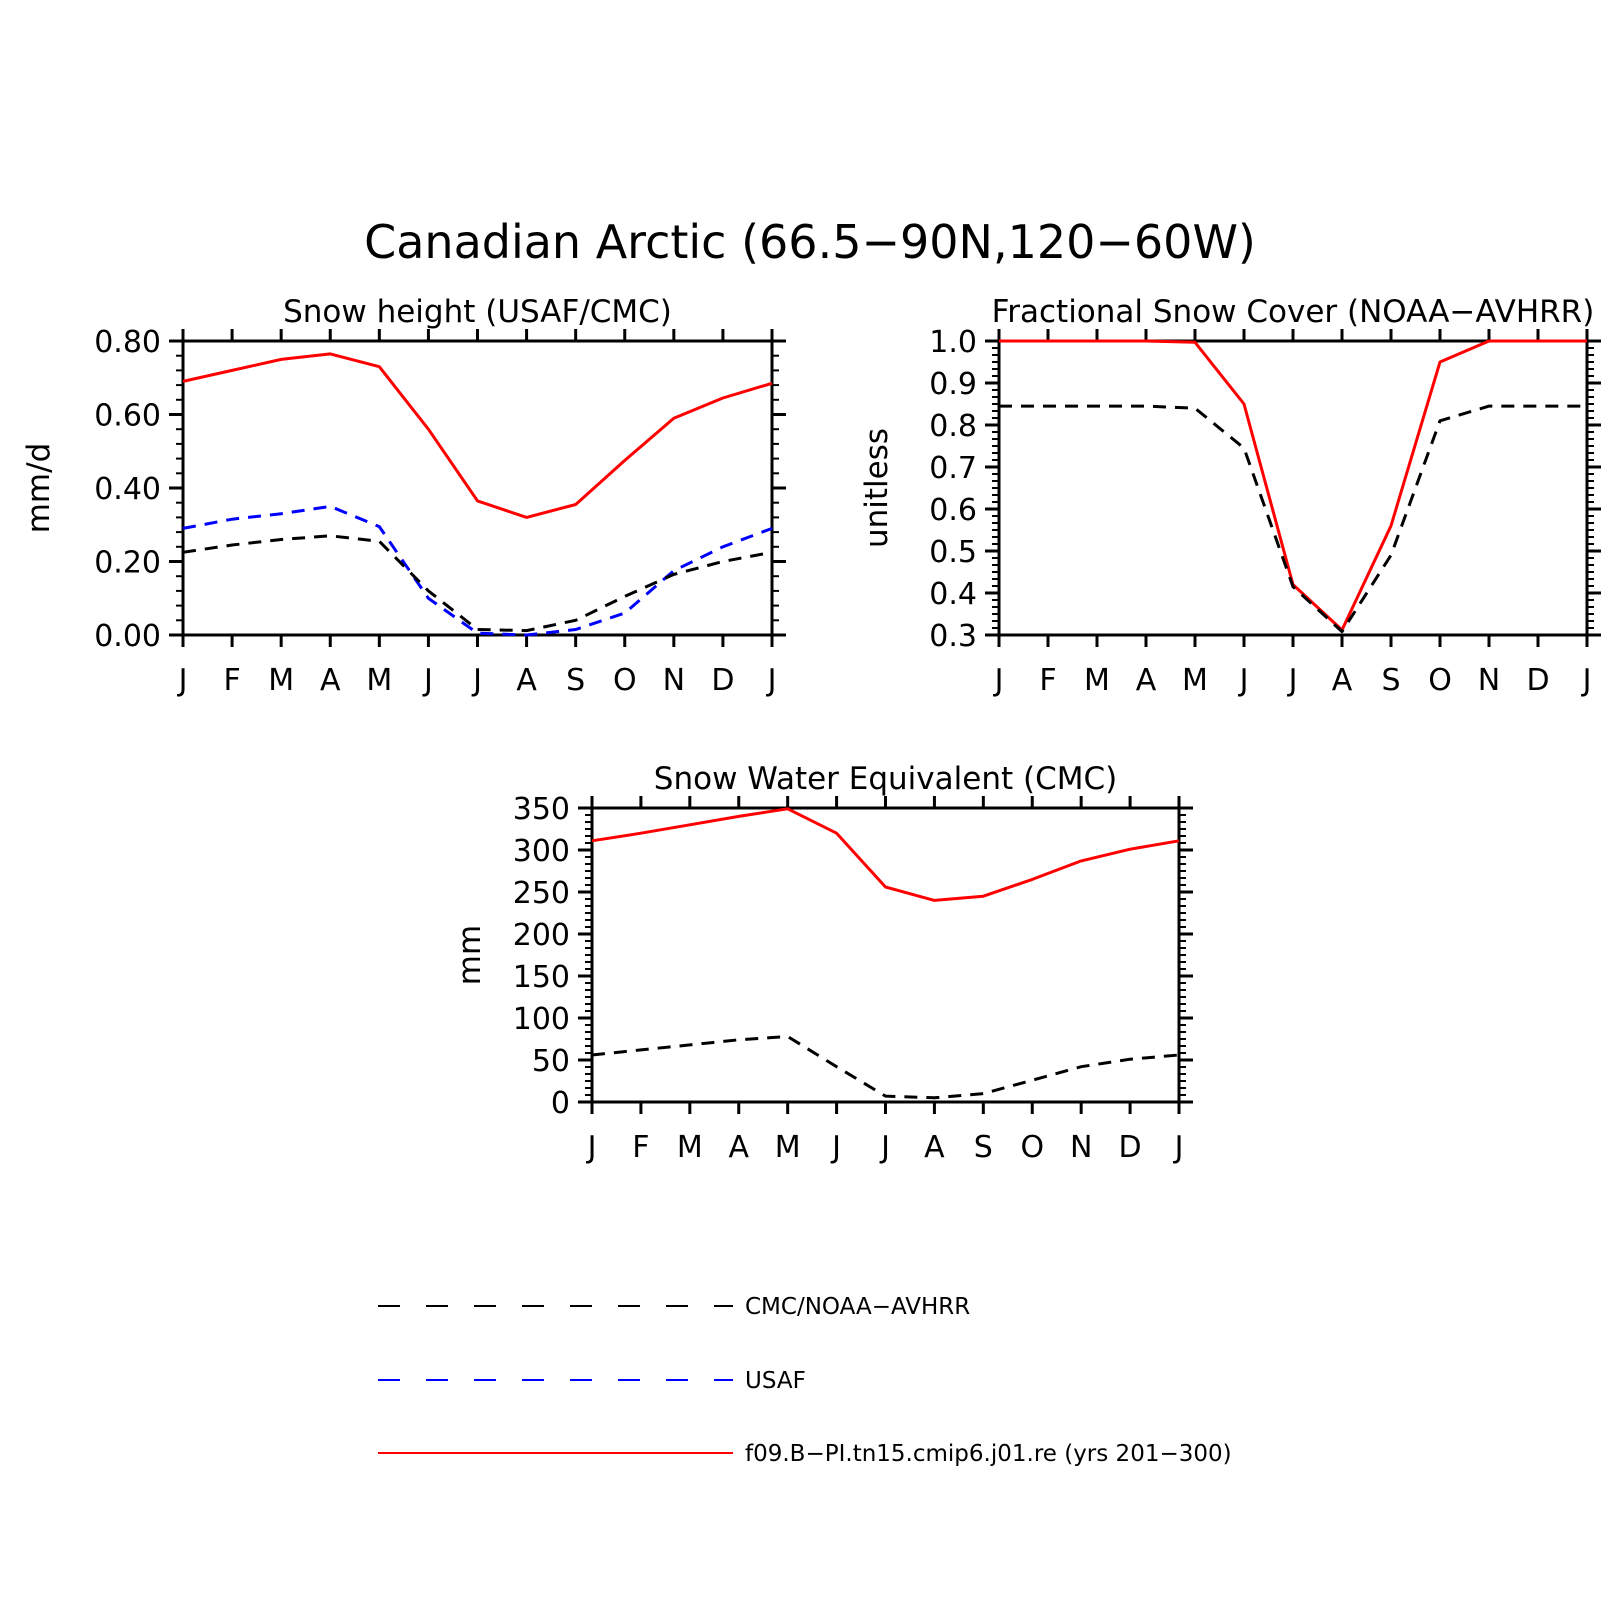 This screenshot has height=1620, width=1620. What do you see at coordinates (722, 680) in the screenshot?
I see `snow-height-x-tick-label: D` at bounding box center [722, 680].